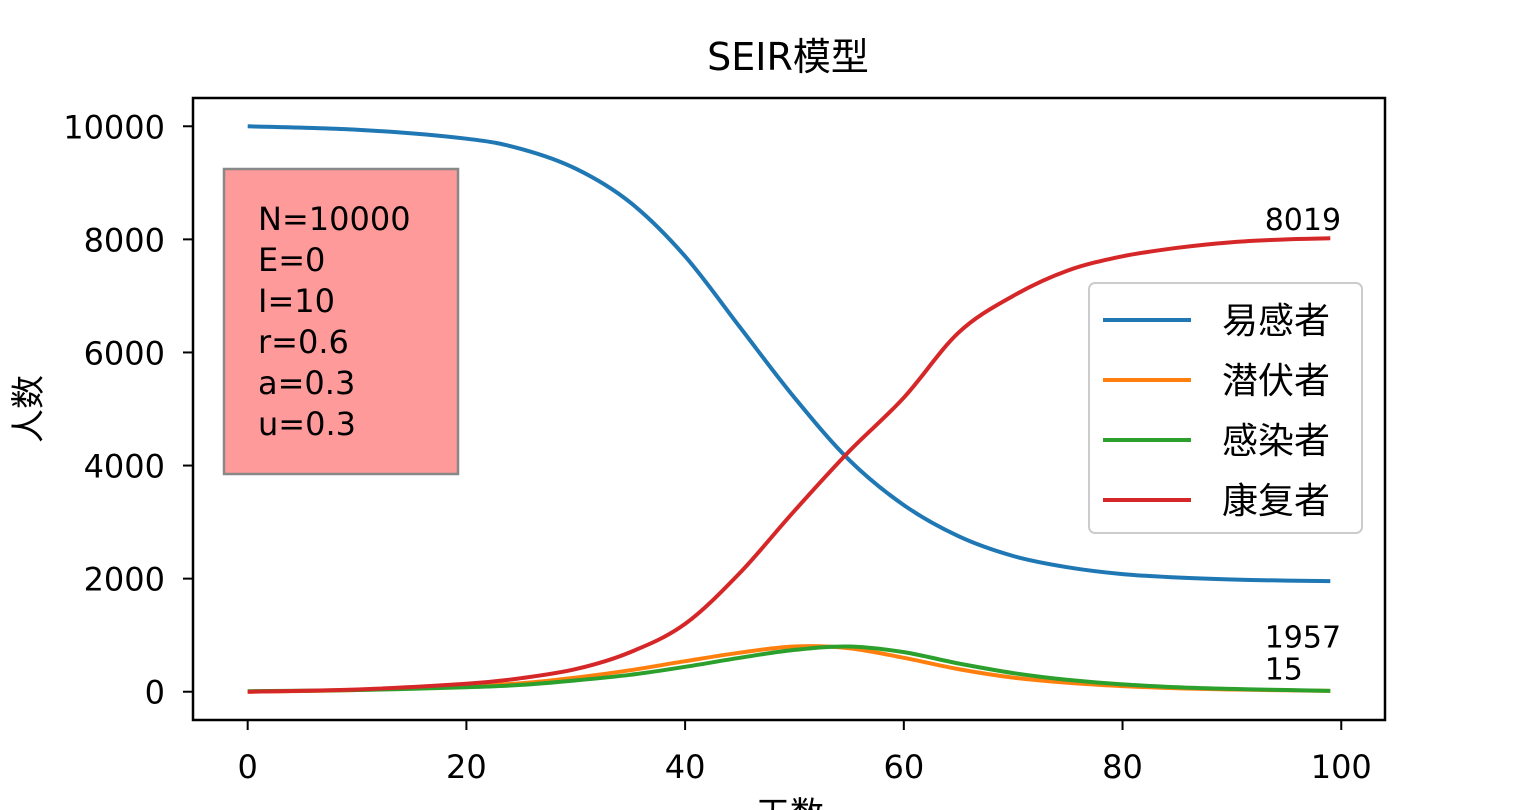  I want to click on y-tick-label: 2000, so click(124, 580).